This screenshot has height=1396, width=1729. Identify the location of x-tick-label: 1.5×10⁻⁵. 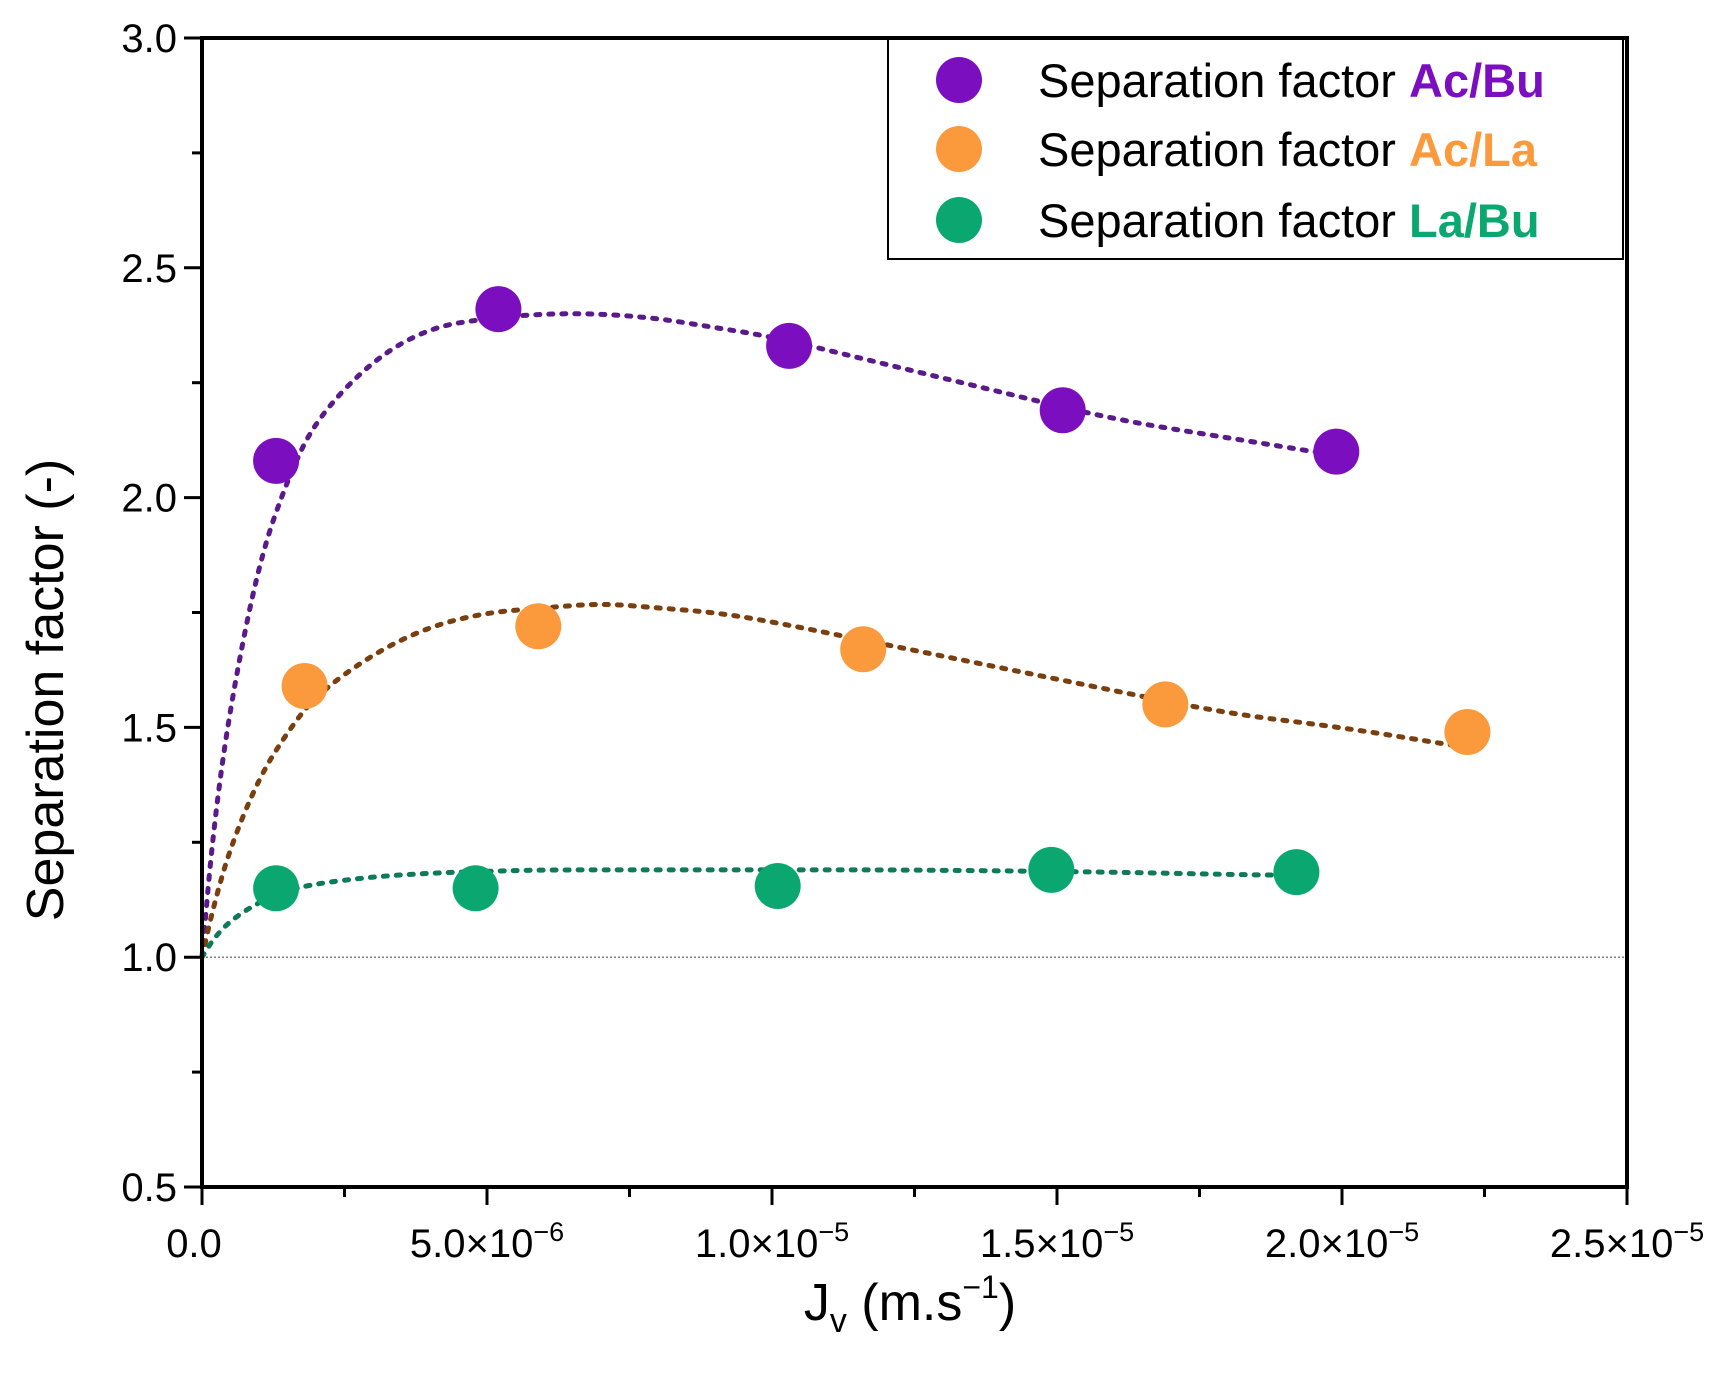
(1057, 1241).